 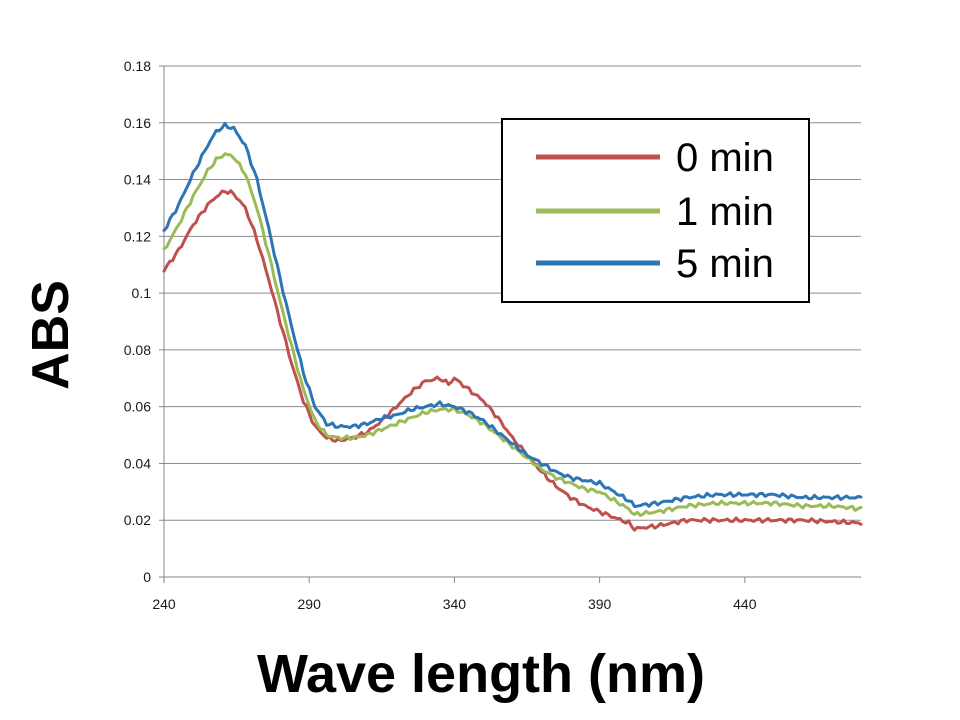 I want to click on x-tick-labels: 240 290 340 390 440, so click(x=454, y=594).